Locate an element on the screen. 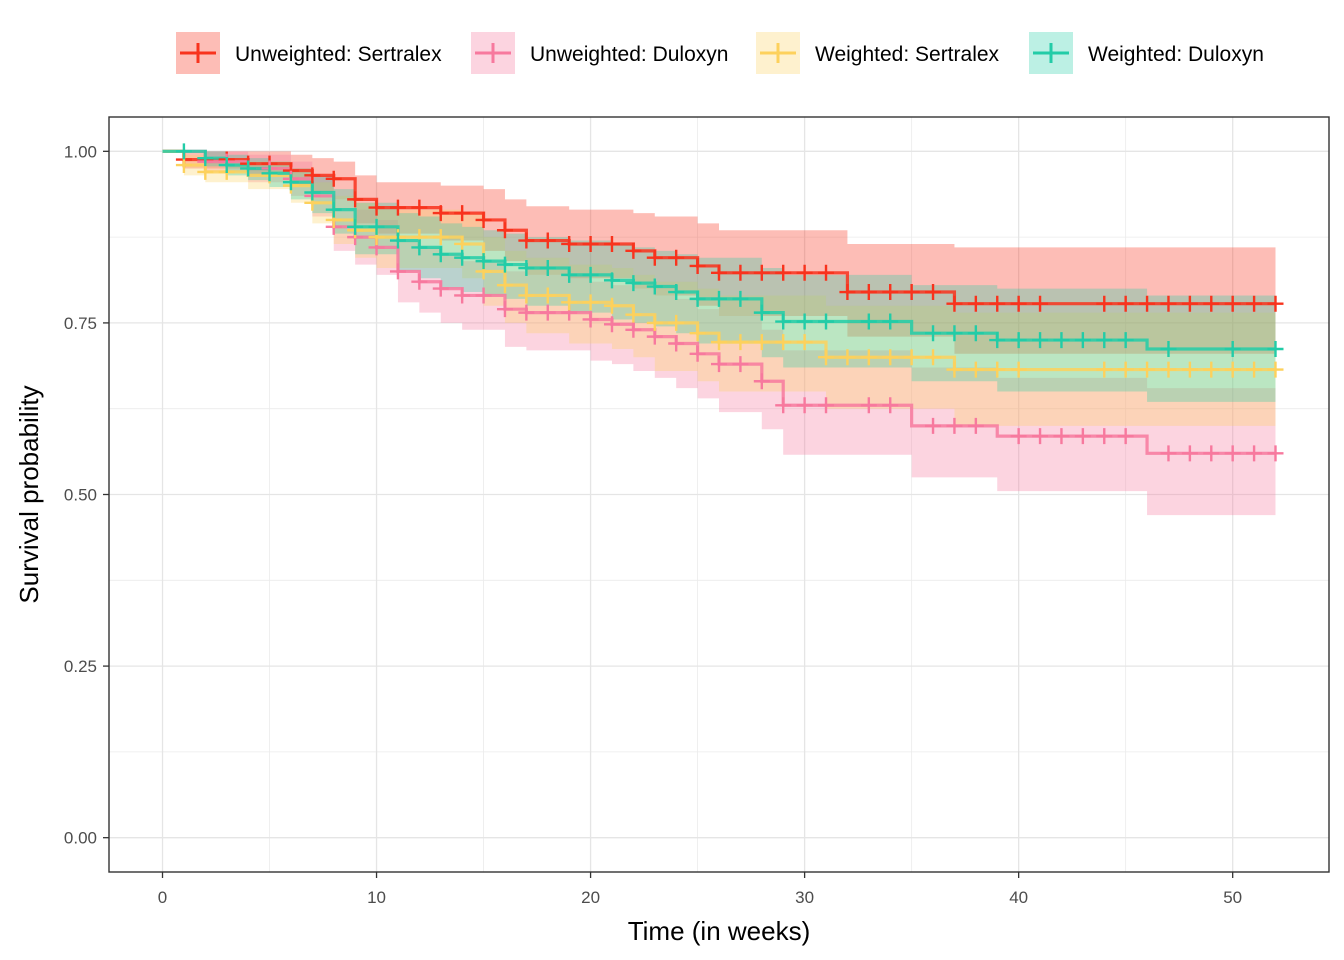 Image resolution: width=1344 pixels, height=960 pixels. legend-label: Unweighted: Duloxyn is located at coordinates (629, 54).